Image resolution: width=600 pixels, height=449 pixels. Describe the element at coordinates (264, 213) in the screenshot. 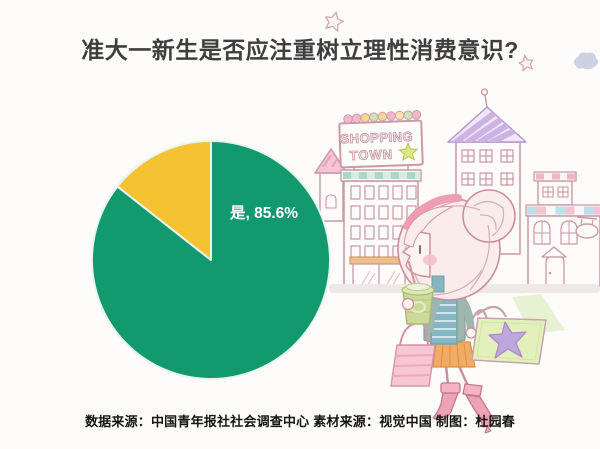

I see `pie-slice-label: 是, 85.6%` at that location.